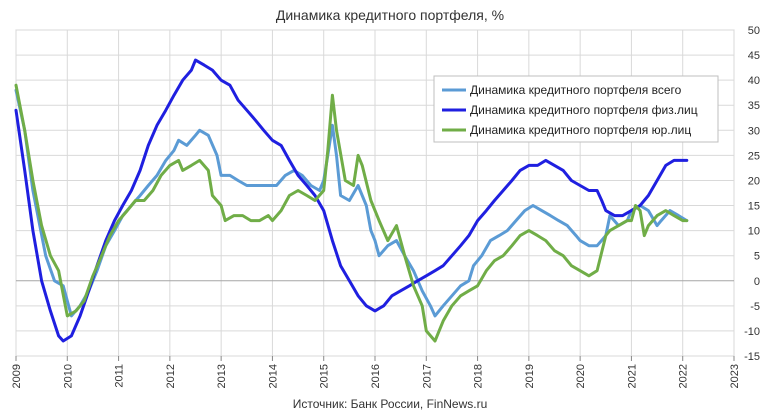 This screenshot has height=415, width=780. I want to click on x-tick-label: 2014, so click(273, 376).